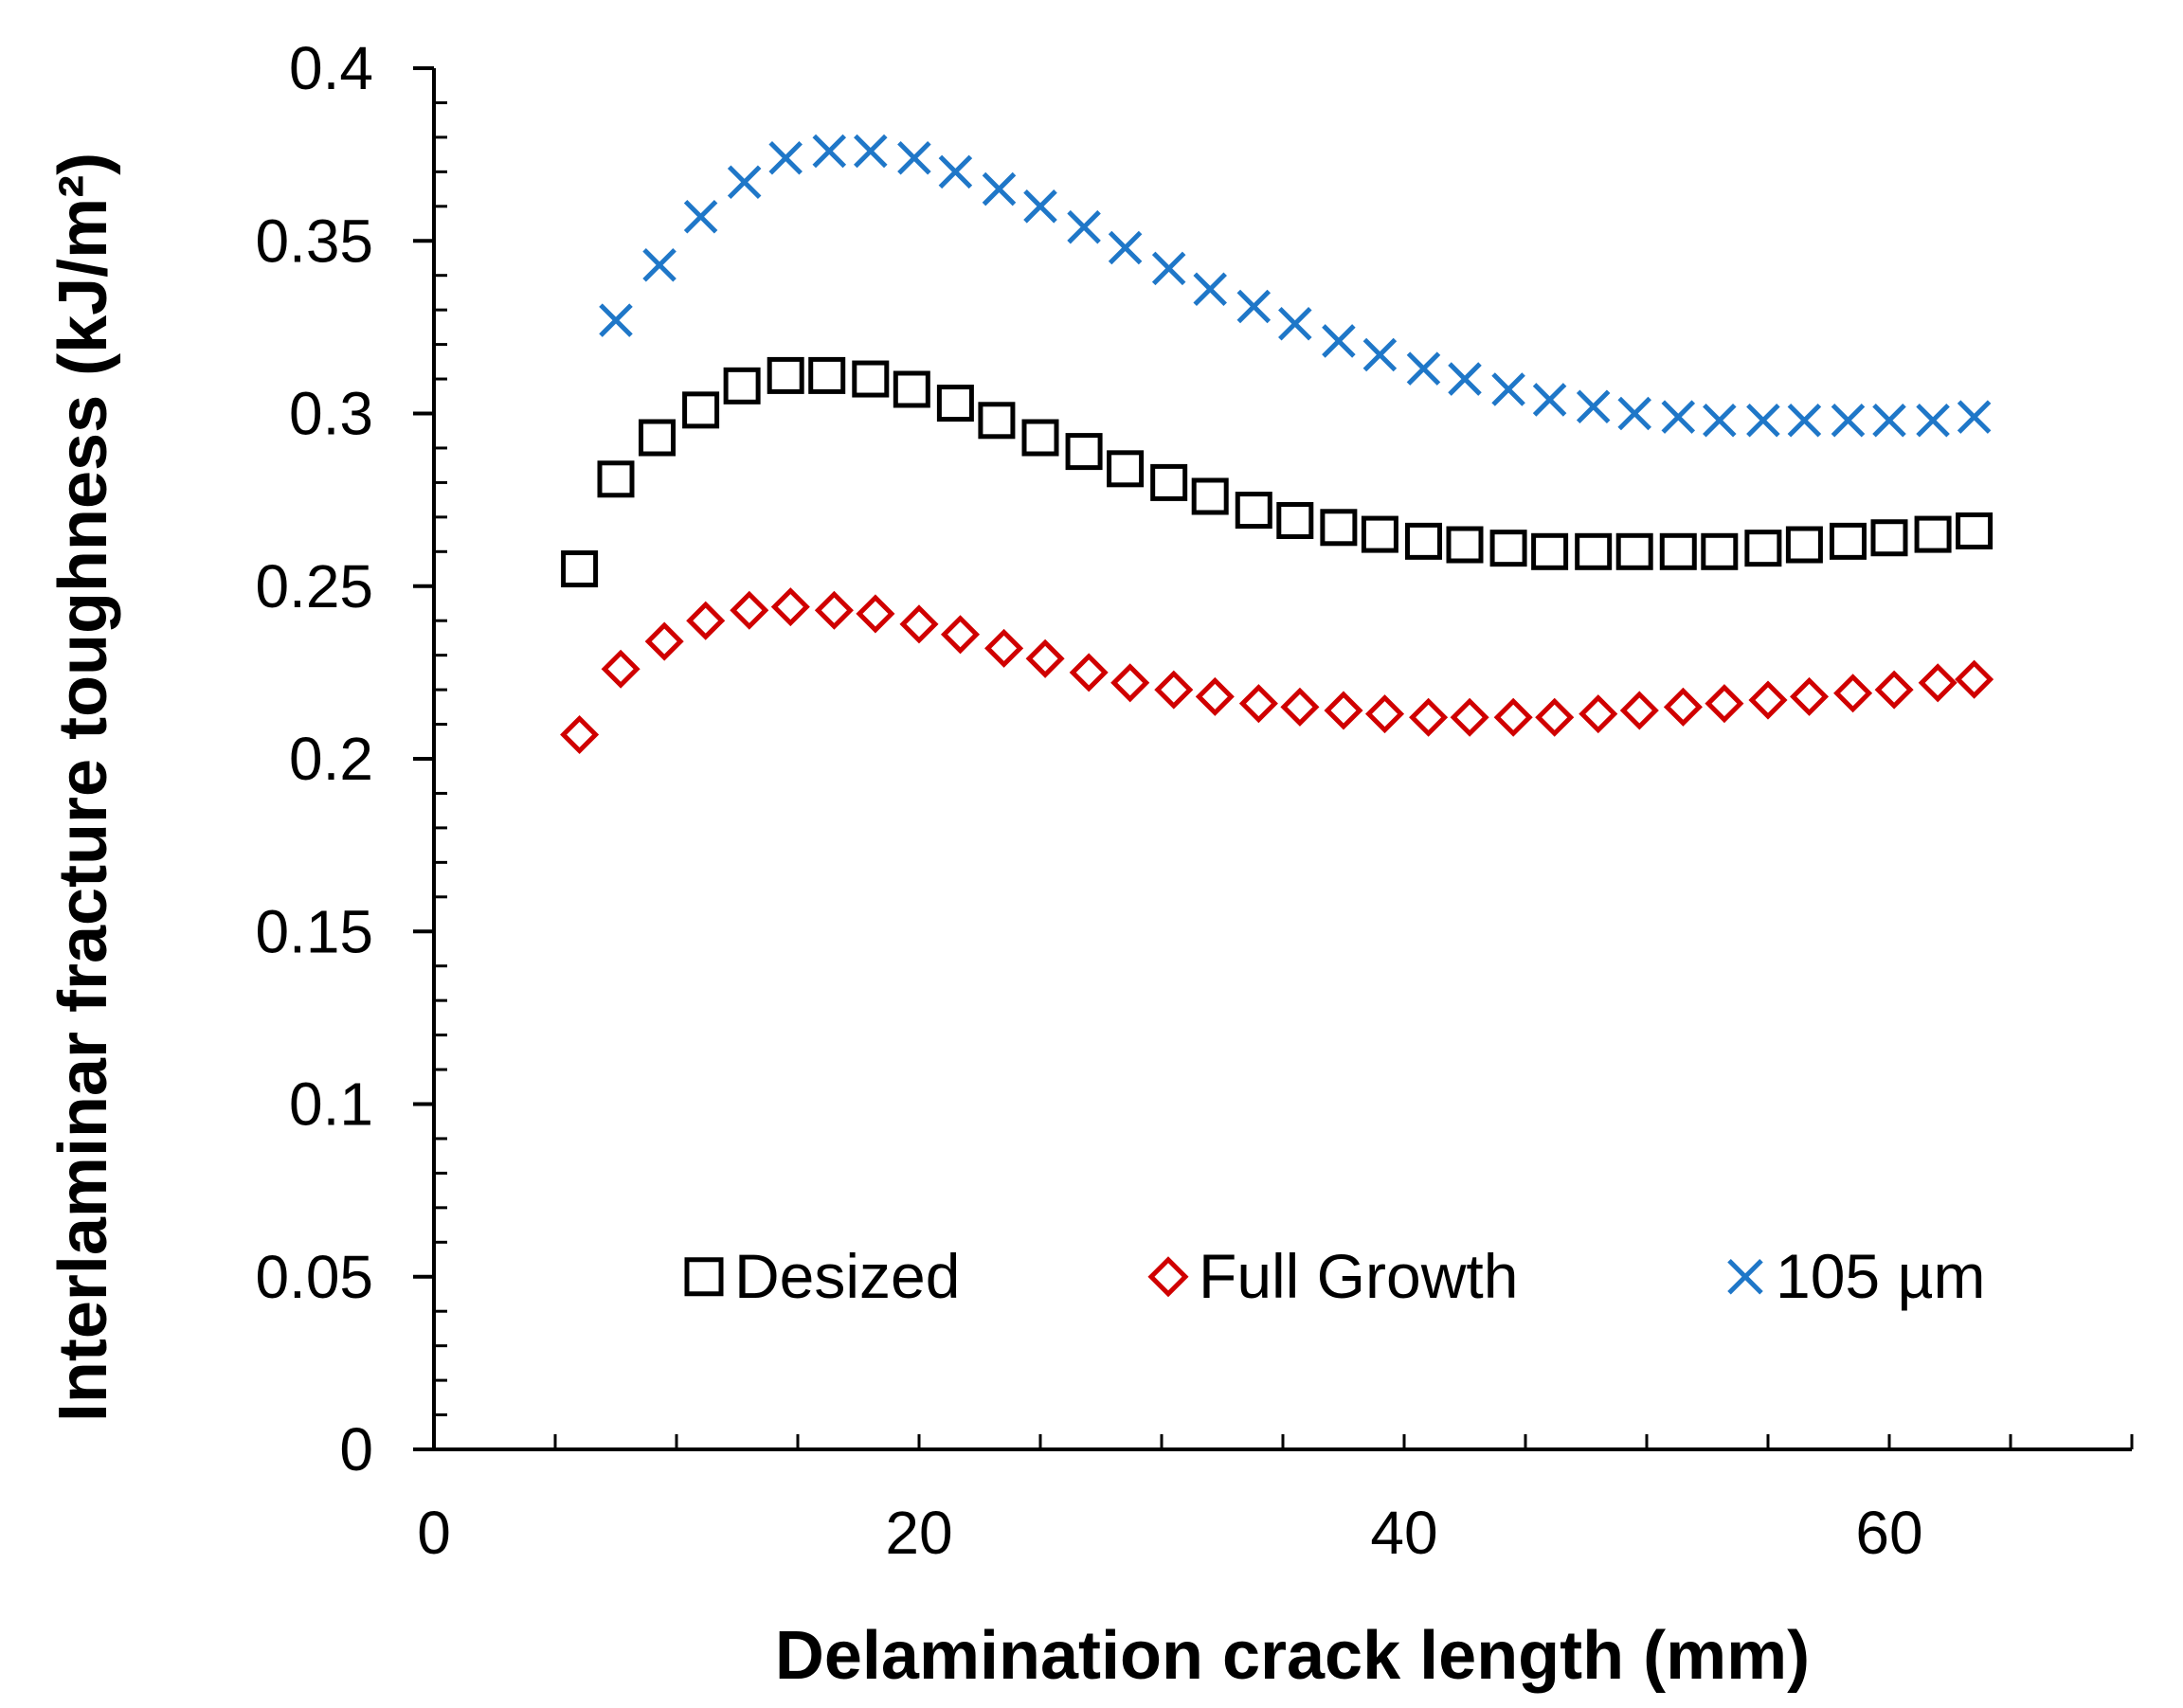 The width and height of the screenshot is (2183, 1708). I want to click on y-tick-label: 0.15, so click(314, 931).